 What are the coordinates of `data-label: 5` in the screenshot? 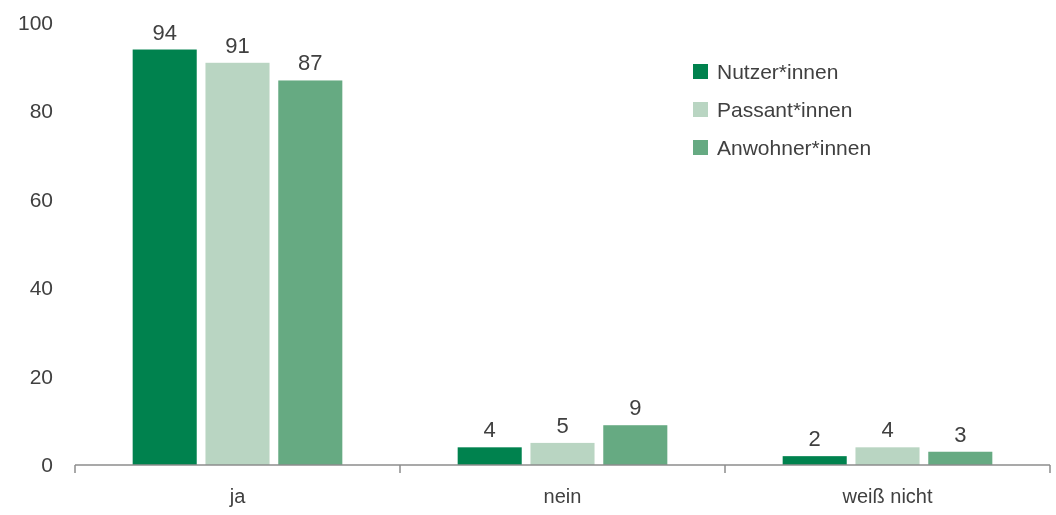 It's located at (562, 425).